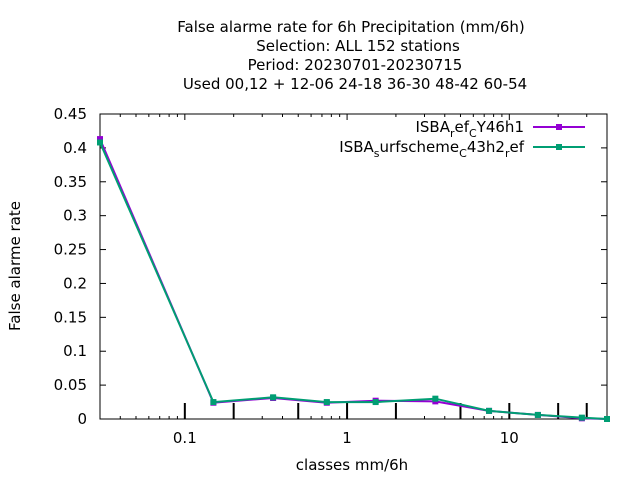 Image resolution: width=640 pixels, height=485 pixels. What do you see at coordinates (486, 147) in the screenshot?
I see `legend-text-part: 43h2` at bounding box center [486, 147].